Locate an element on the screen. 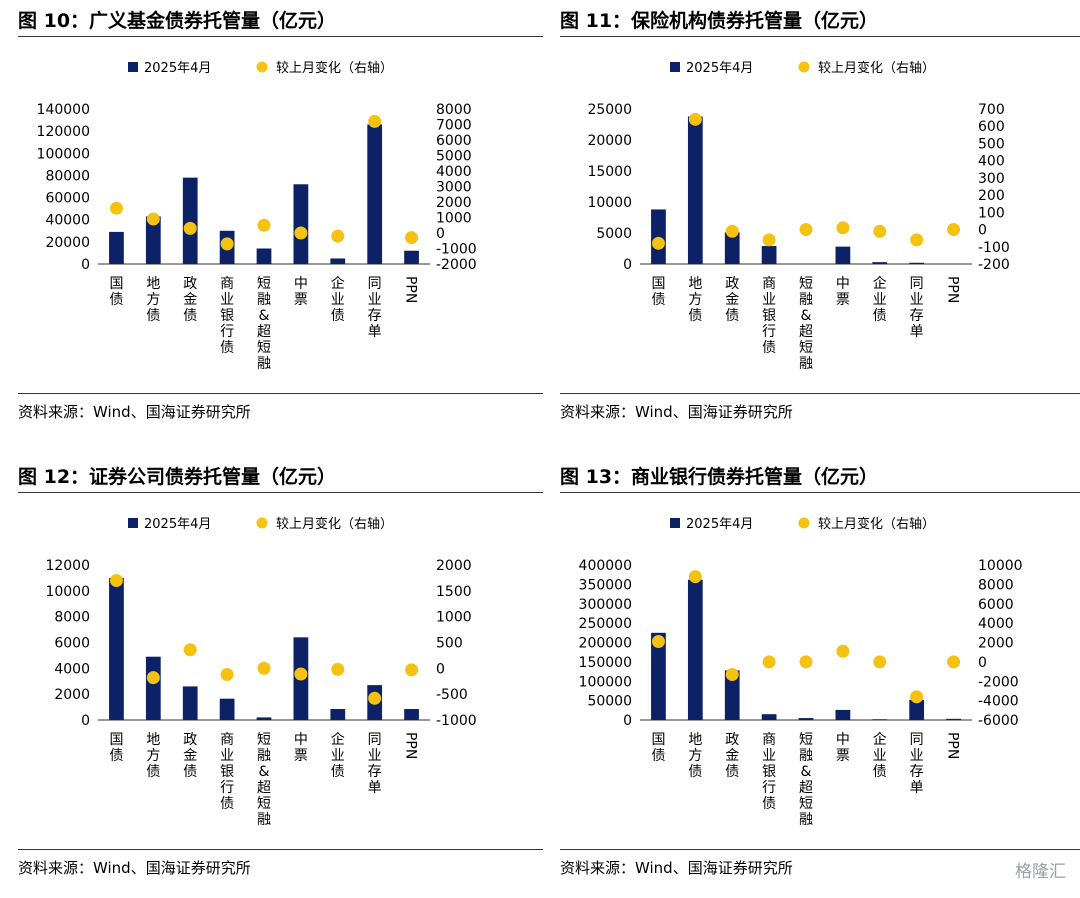 Image resolution: width=1080 pixels, height=898 pixels. left-tick-label: 400000 is located at coordinates (605, 566).